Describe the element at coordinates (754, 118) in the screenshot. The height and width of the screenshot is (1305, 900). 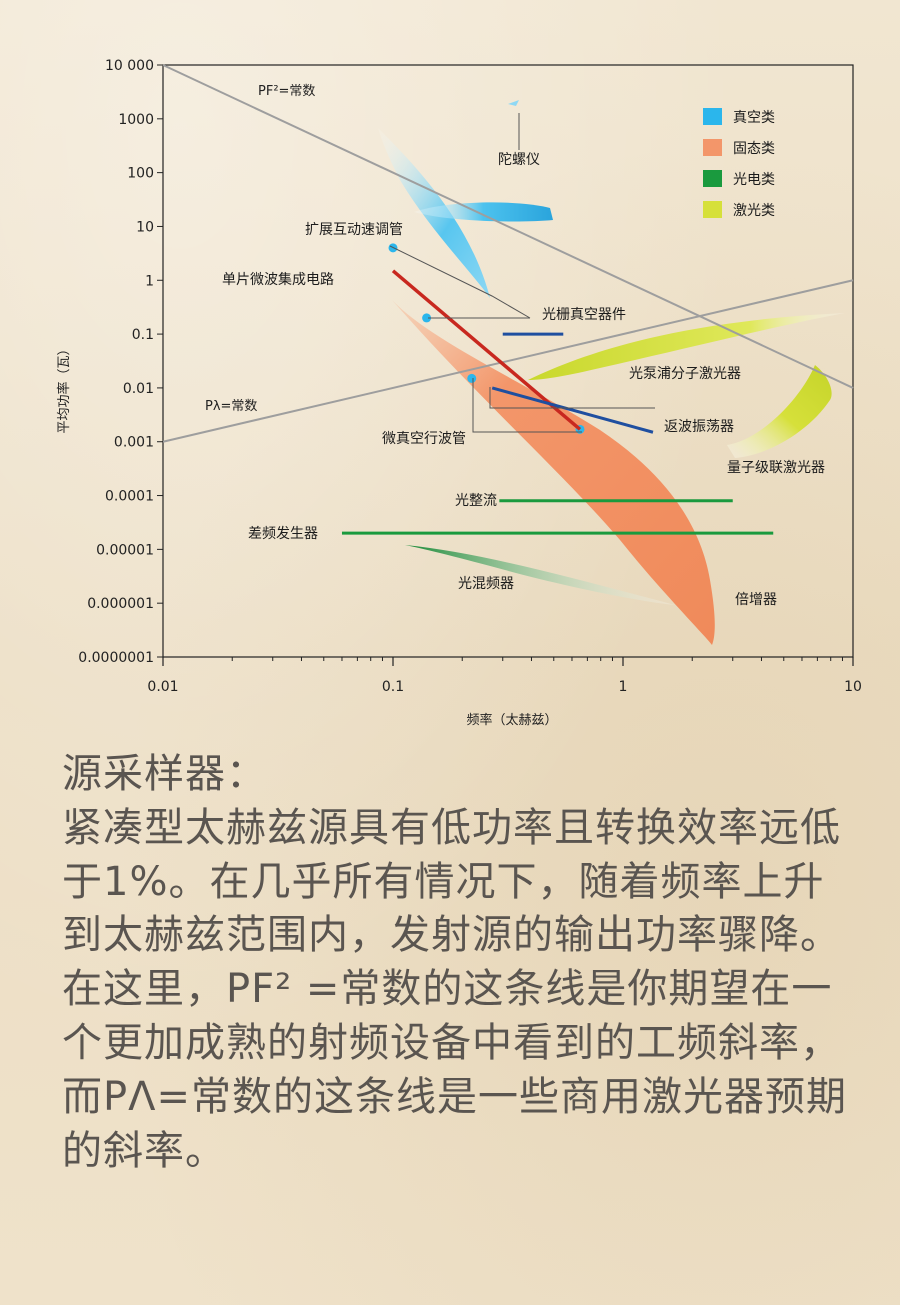
I see `legend-label: 真空类` at that location.